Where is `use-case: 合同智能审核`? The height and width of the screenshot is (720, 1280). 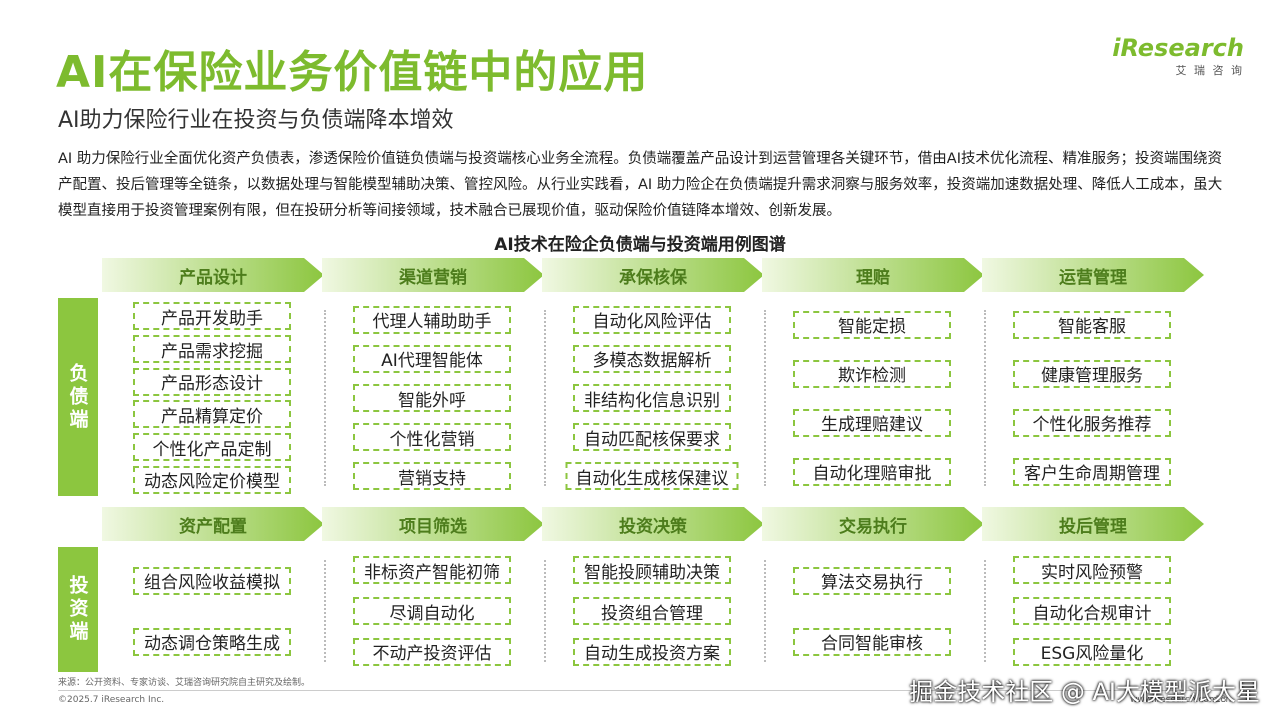 use-case: 合同智能审核 is located at coordinates (872, 641).